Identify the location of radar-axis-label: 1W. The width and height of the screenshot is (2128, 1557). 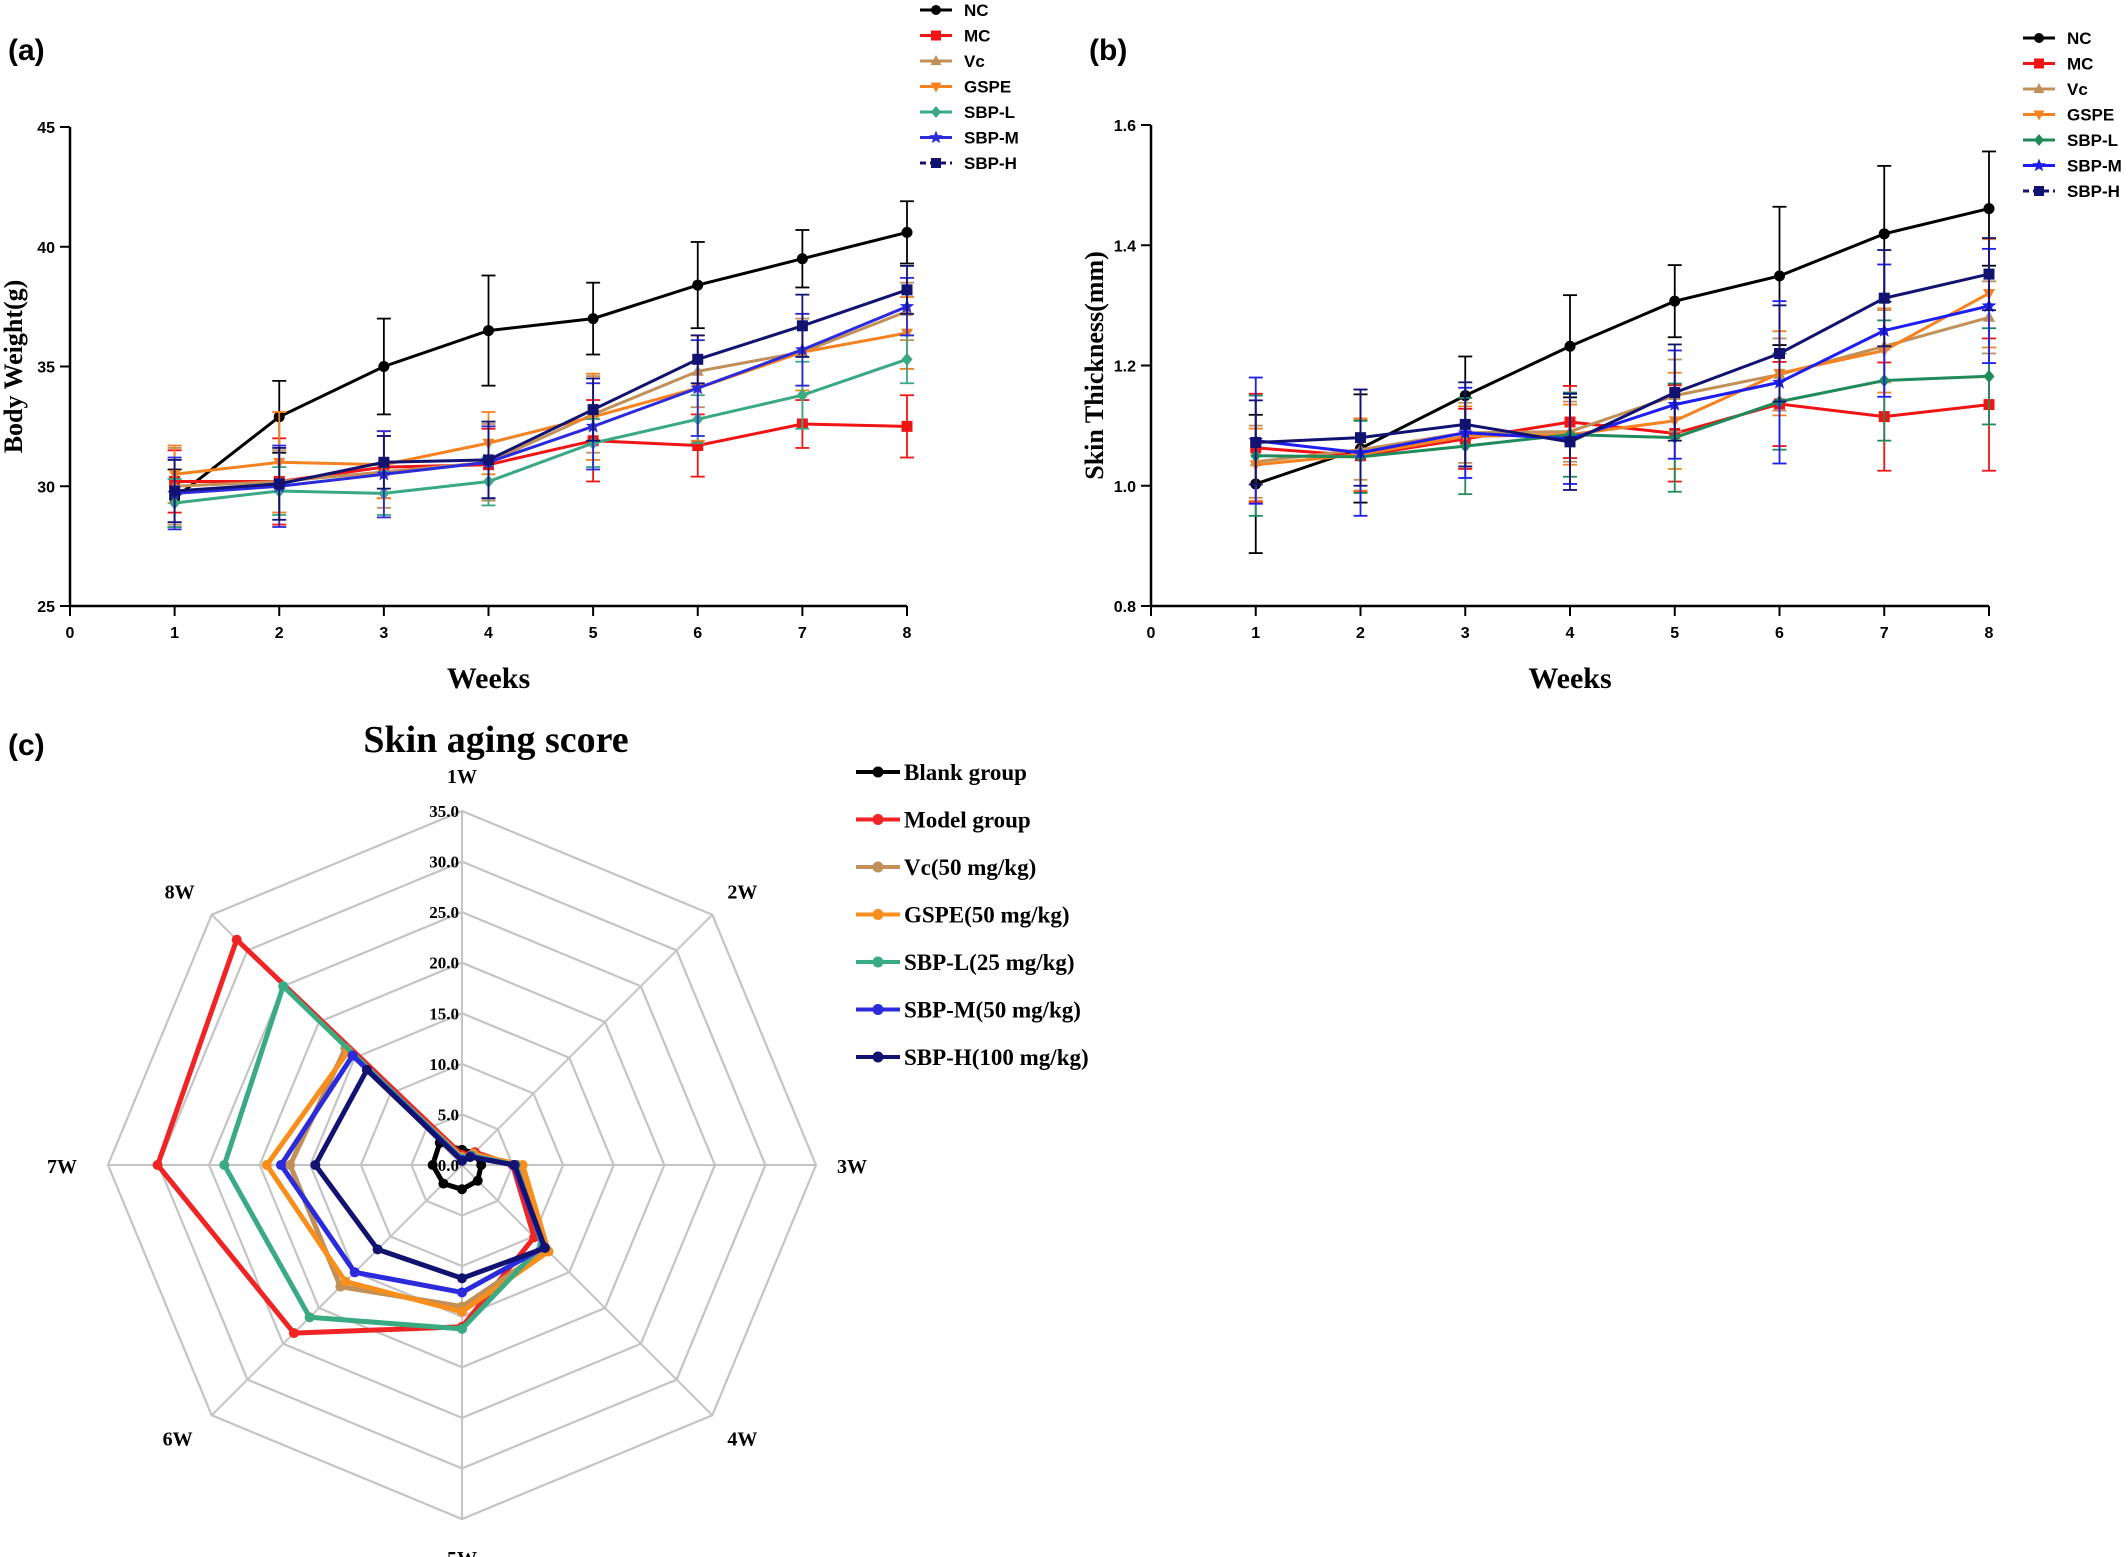
(462, 777).